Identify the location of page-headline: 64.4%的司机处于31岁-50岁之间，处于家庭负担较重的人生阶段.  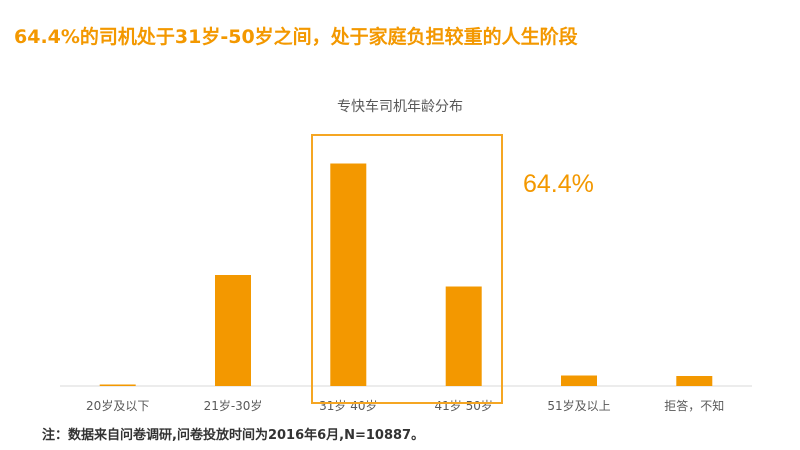
(296, 37).